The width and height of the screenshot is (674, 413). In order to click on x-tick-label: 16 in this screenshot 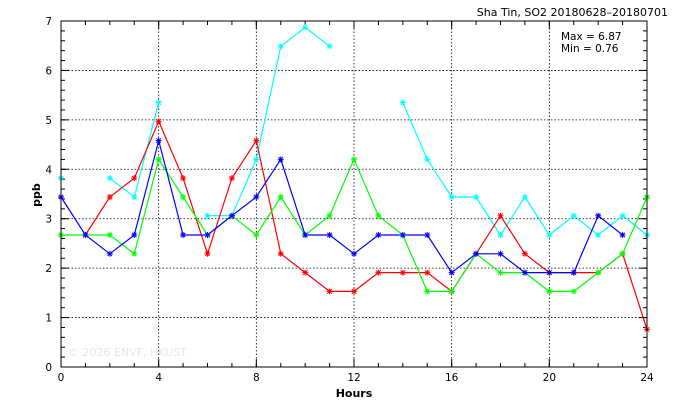, I will do `click(452, 378)`.